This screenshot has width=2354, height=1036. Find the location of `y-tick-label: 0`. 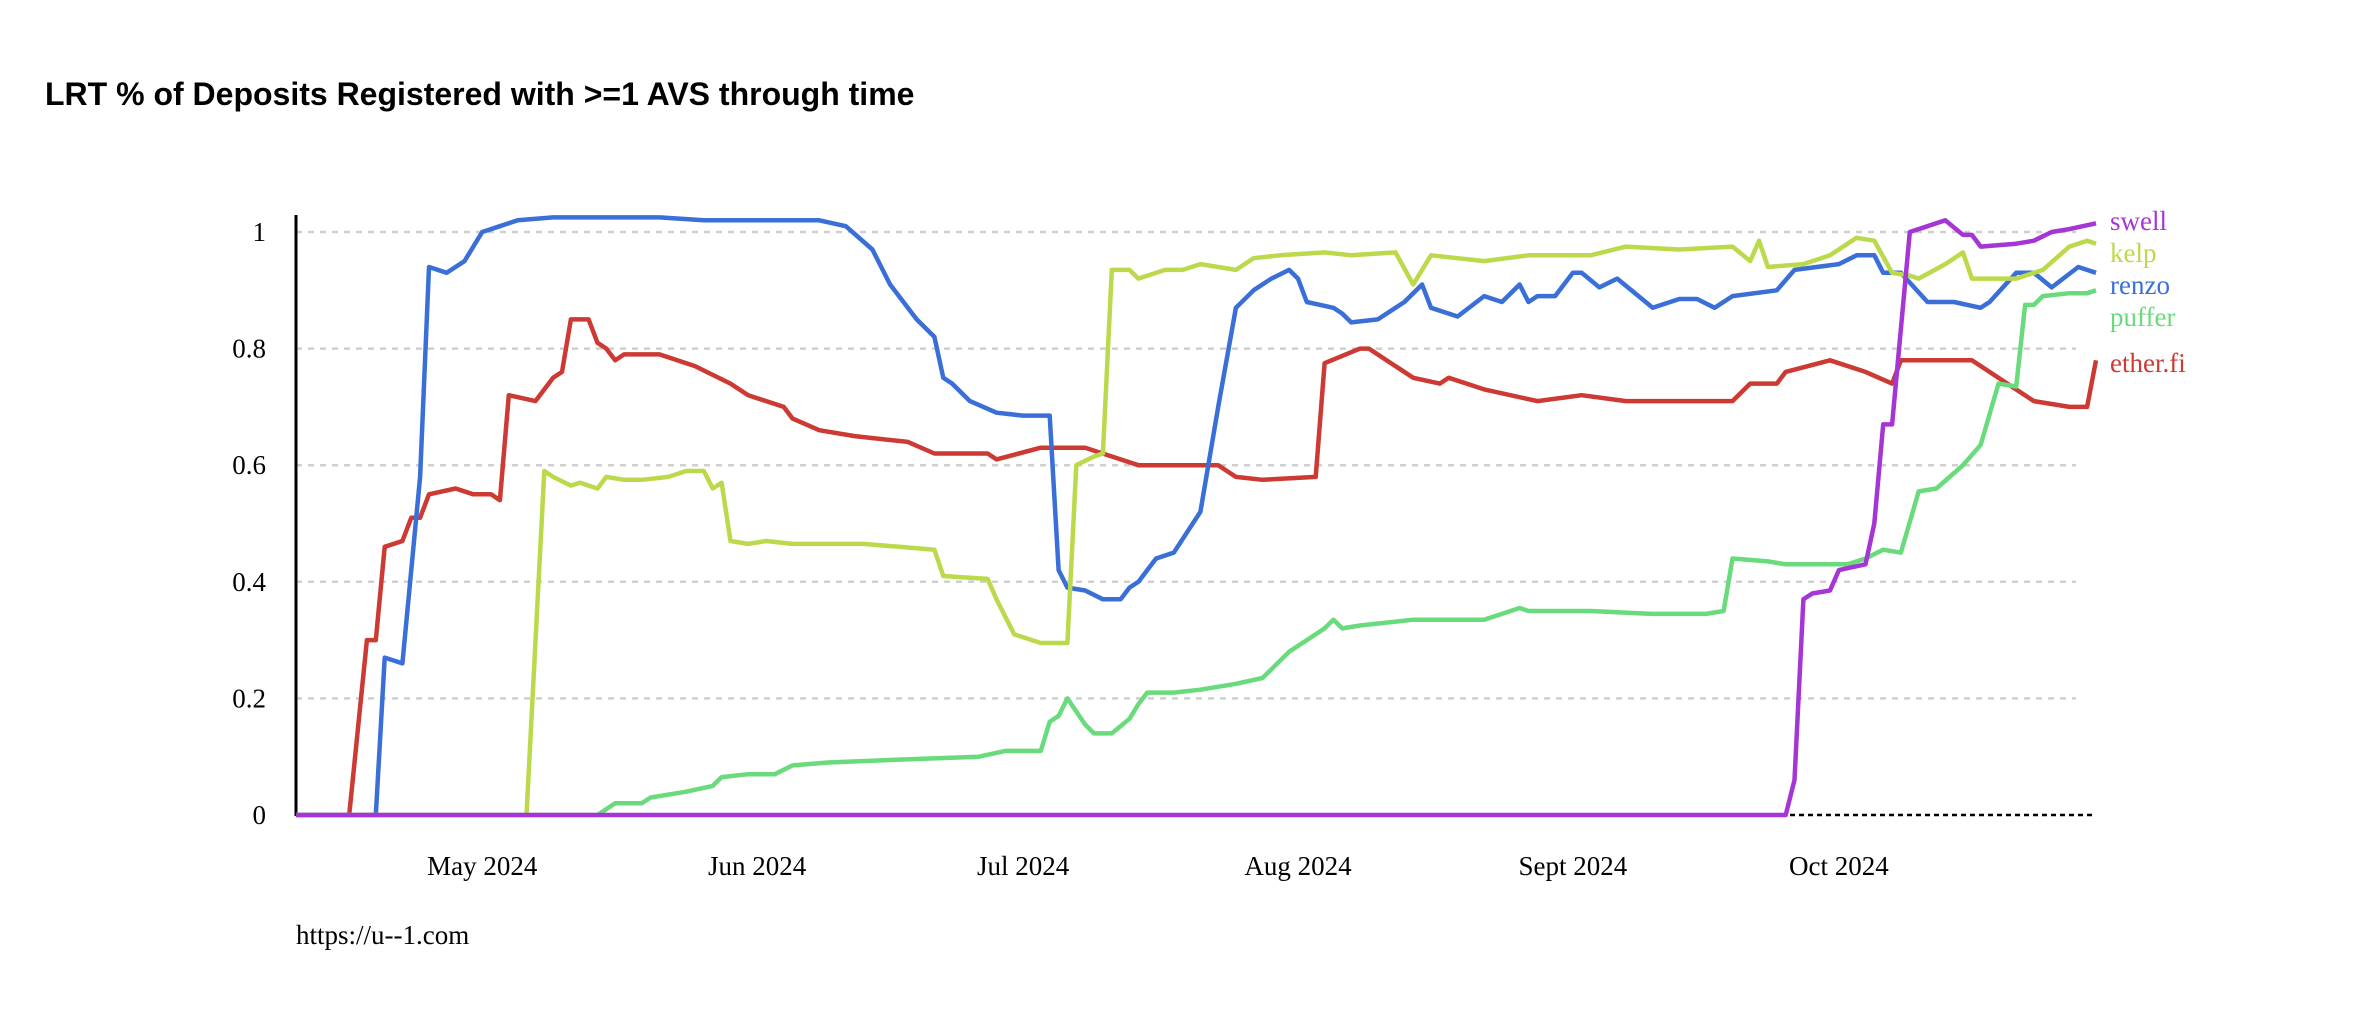

y-tick-label: 0 is located at coordinates (260, 815).